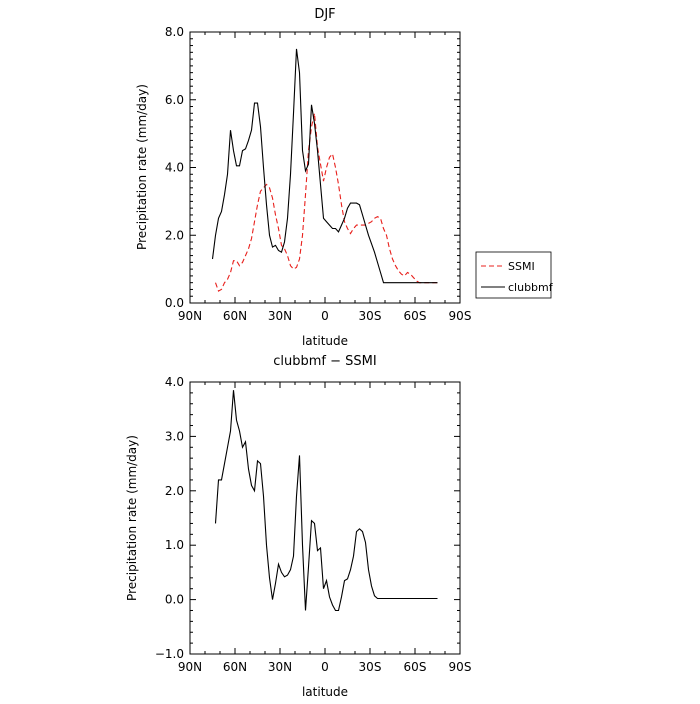 The height and width of the screenshot is (704, 700). What do you see at coordinates (531, 287) in the screenshot?
I see `legend-label-clubbmf: clubbmf` at bounding box center [531, 287].